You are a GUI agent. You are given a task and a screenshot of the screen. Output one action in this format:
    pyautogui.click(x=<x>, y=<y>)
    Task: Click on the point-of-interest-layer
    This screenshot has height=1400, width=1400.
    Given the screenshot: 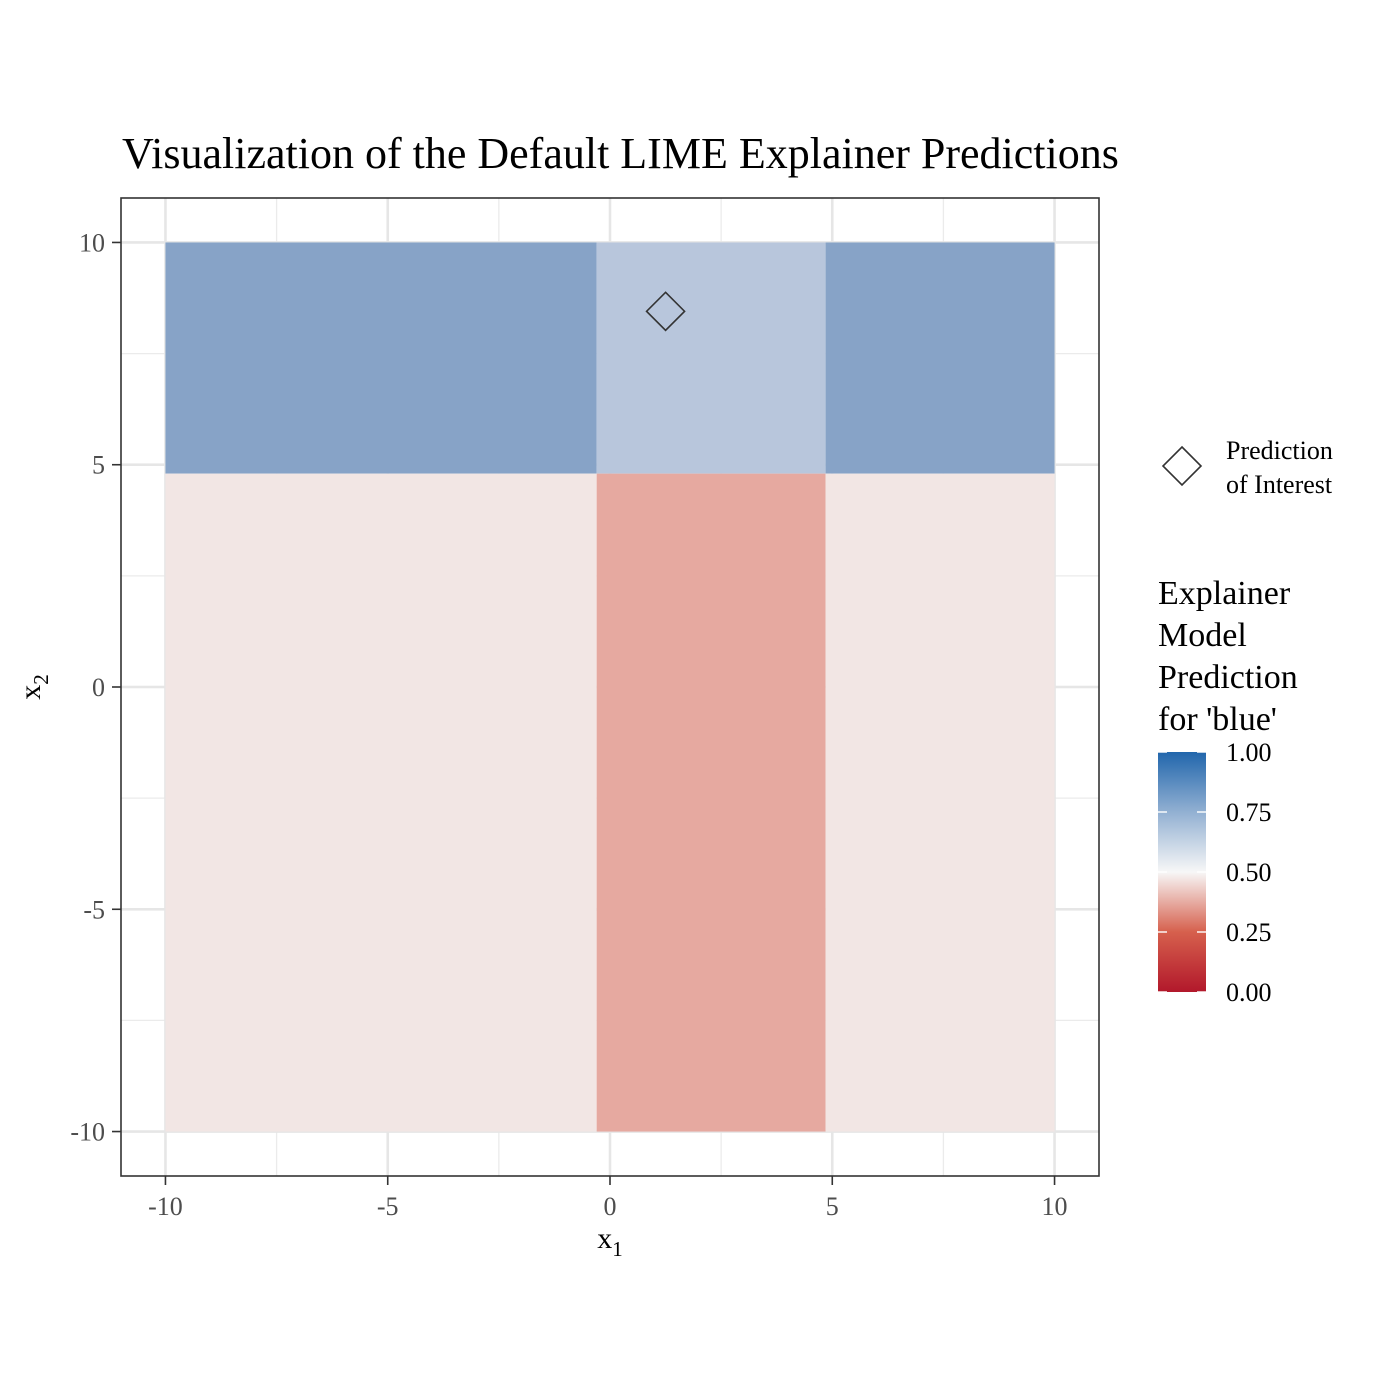 What is the action you would take?
    pyautogui.click(x=665, y=311)
    